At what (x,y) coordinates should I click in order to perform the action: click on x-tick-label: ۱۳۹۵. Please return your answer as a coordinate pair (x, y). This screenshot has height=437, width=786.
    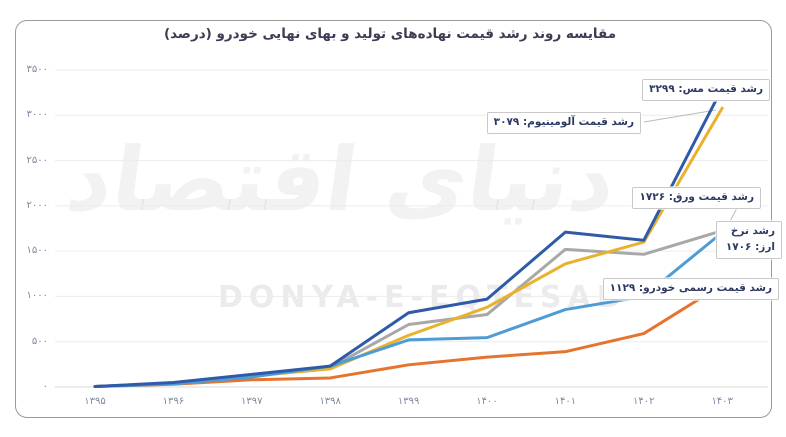
    Looking at the image, I should click on (95, 401).